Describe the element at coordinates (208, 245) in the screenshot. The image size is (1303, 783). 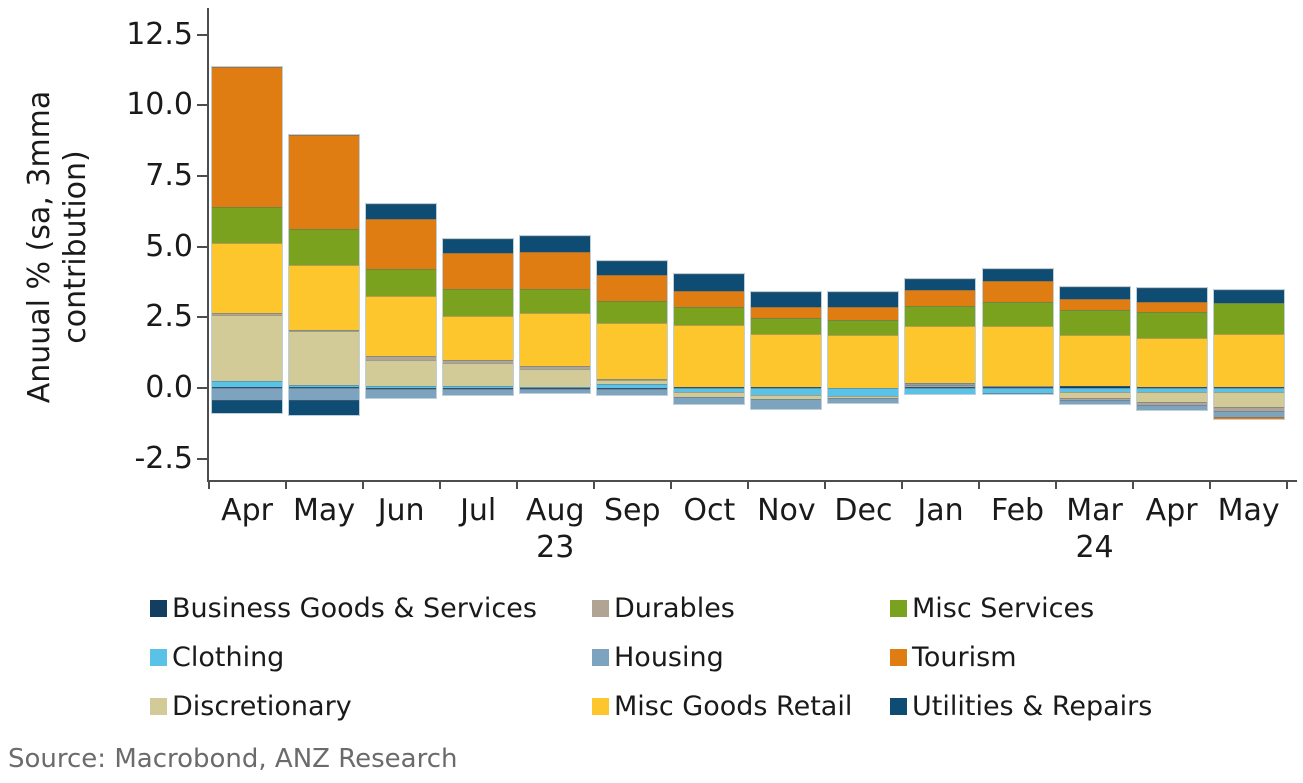
I see `y-axis-line` at that location.